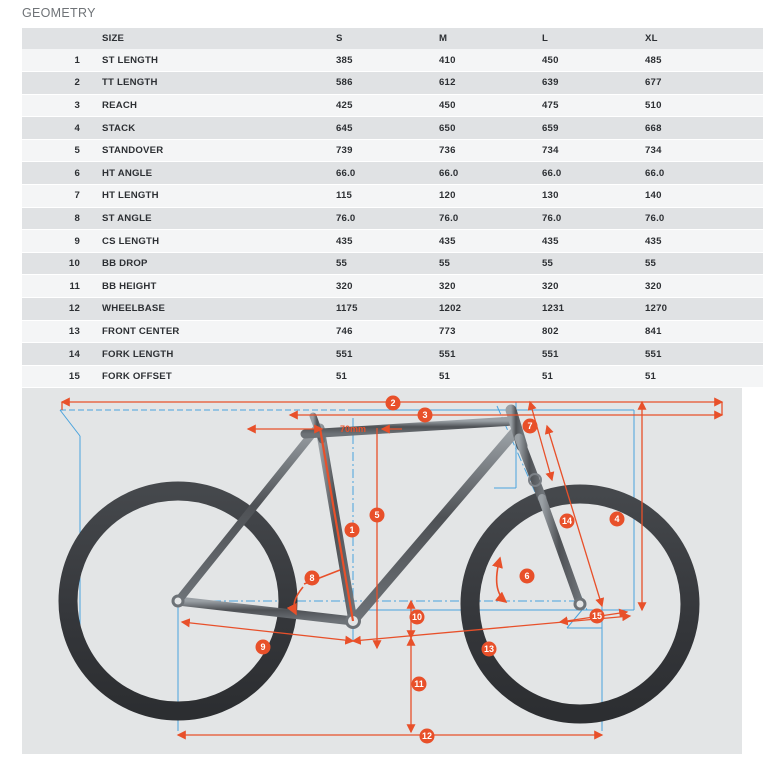 Image resolution: width=763 pixels, height=765 pixels. I want to click on row-value: 385, so click(381, 61).